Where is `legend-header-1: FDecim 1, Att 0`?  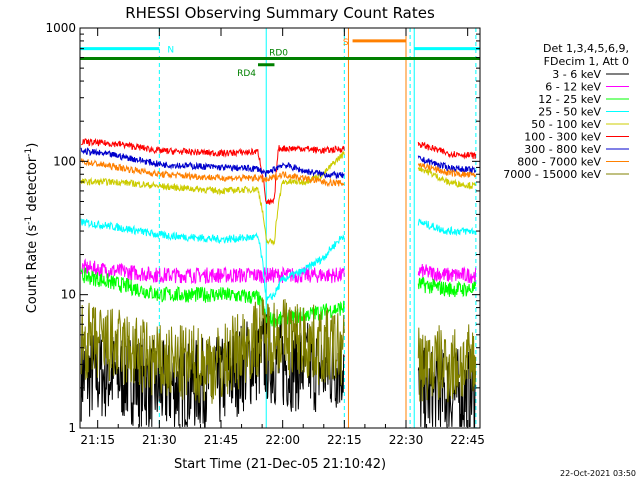 legend-header-1: FDecim 1, Att 0 is located at coordinates (586, 61).